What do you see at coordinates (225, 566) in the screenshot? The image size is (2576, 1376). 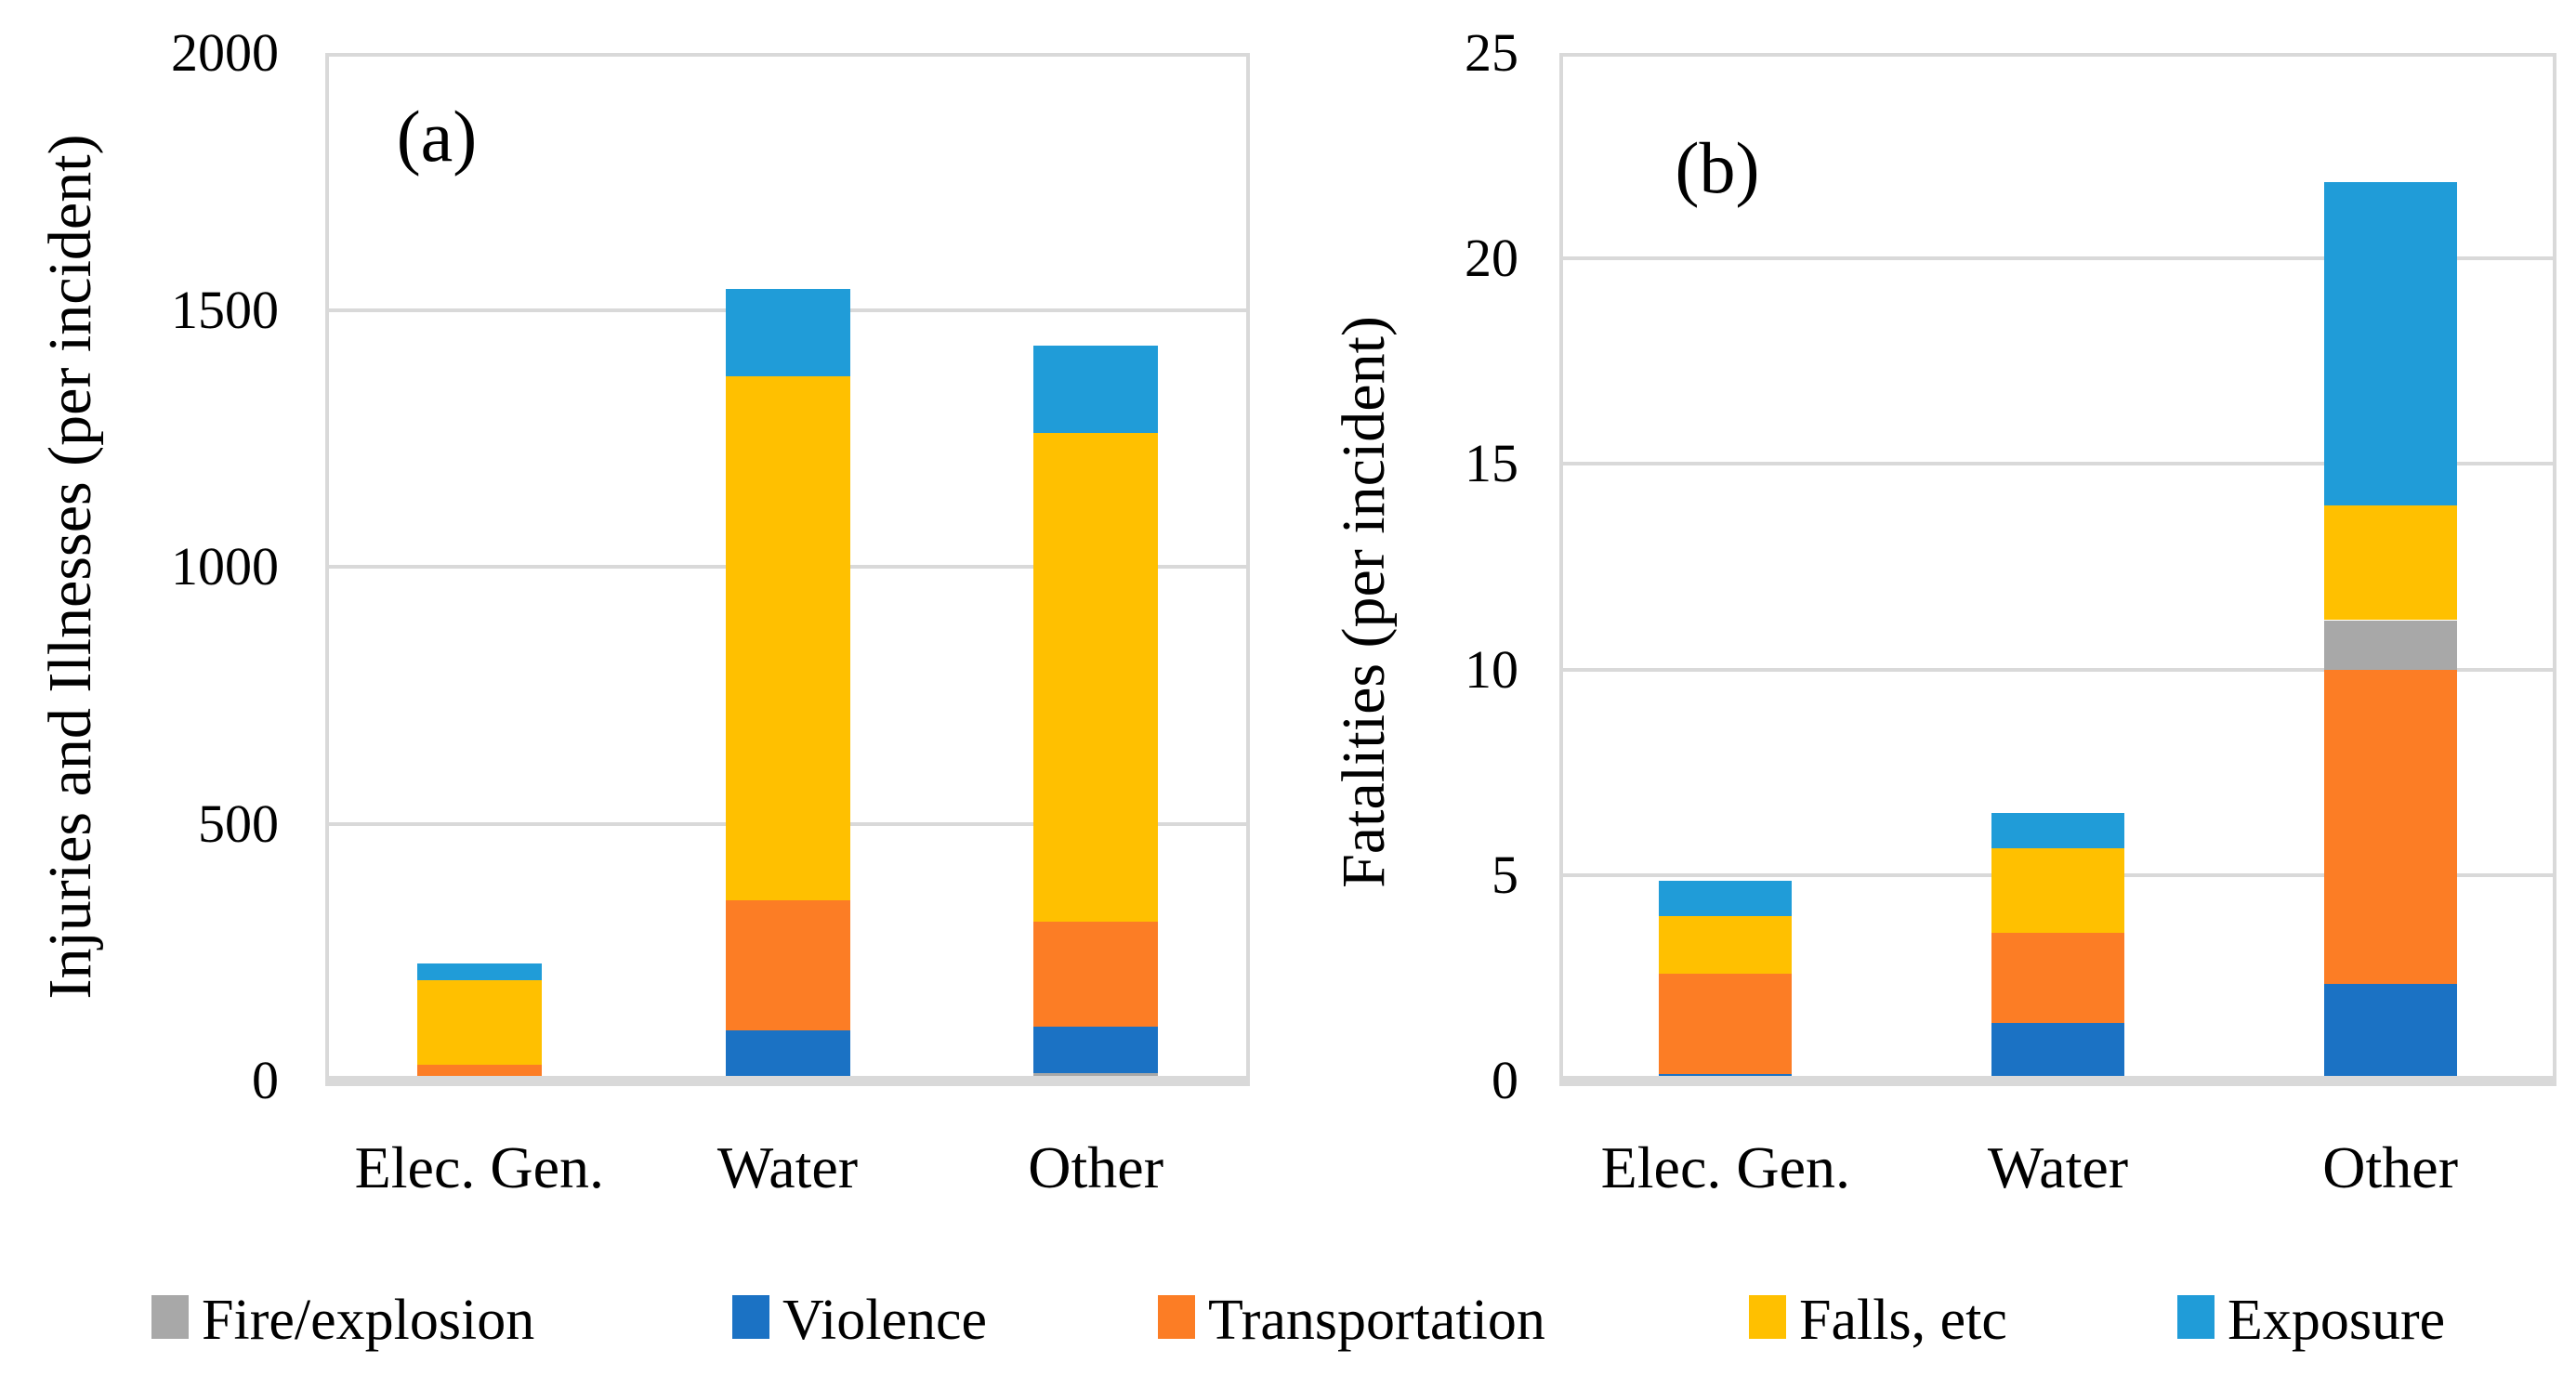 I see `y-tick-label-1000: 1000` at bounding box center [225, 566].